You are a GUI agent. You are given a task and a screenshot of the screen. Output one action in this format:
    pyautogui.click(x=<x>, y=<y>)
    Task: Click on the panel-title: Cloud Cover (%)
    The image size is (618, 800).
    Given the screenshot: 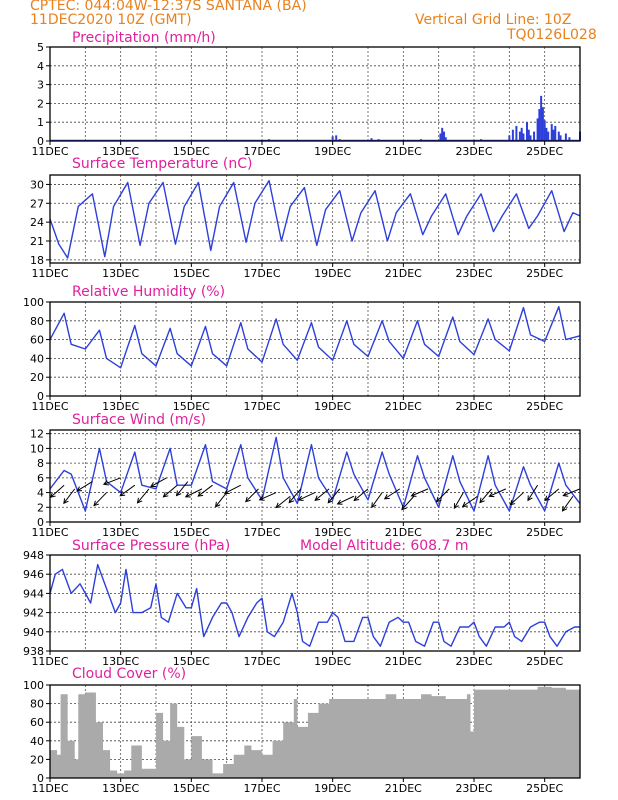 What is the action you would take?
    pyautogui.click(x=129, y=674)
    